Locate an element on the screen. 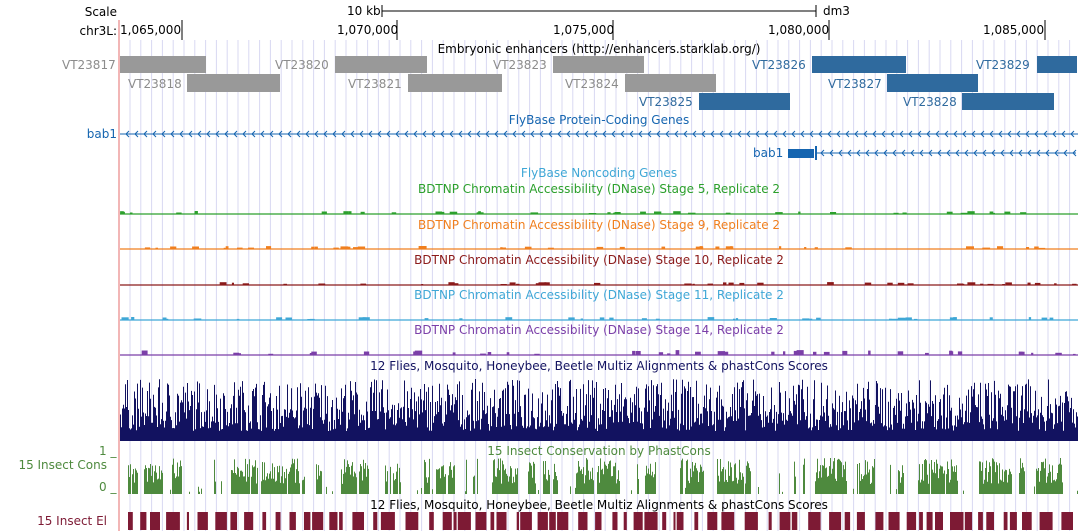  enhancer-feature-vt23821 is located at coordinates (455, 83).